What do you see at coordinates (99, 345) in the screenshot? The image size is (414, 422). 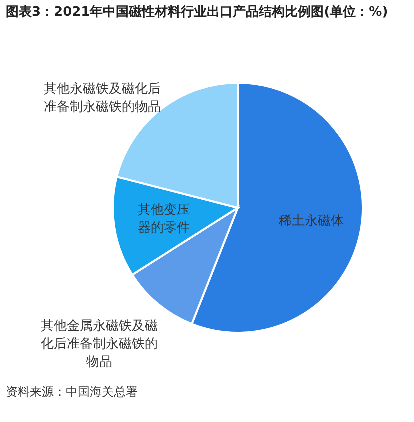 I see `slice-label: 其他金属永磁铁及磁化后准备制永磁铁的物品` at bounding box center [99, 345].